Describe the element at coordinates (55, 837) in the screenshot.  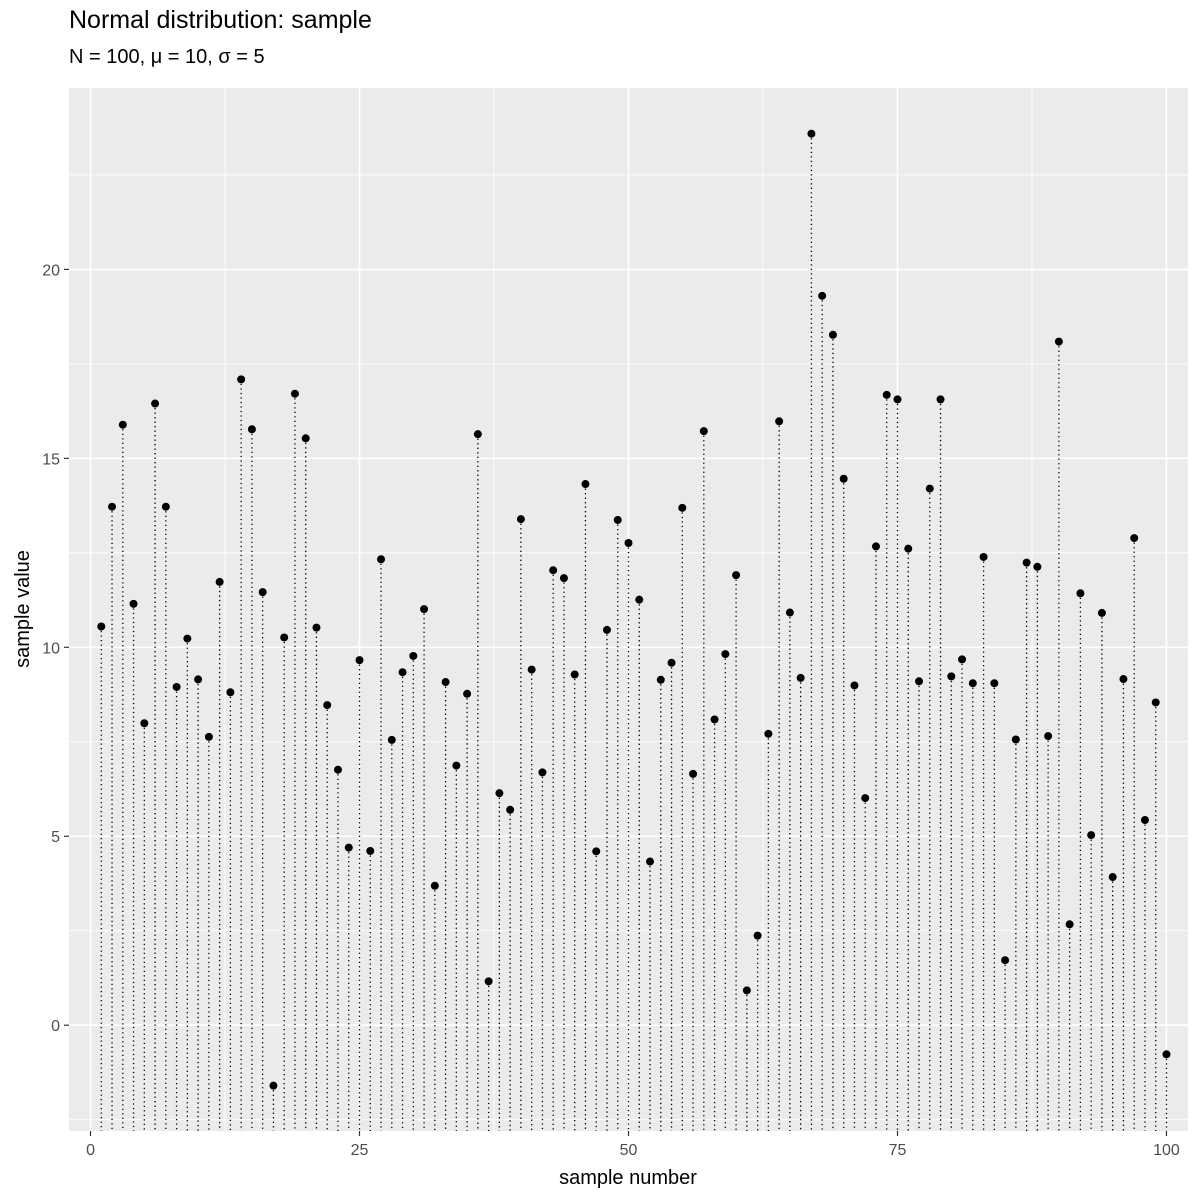
I see `y-tick-label: 5` at that location.